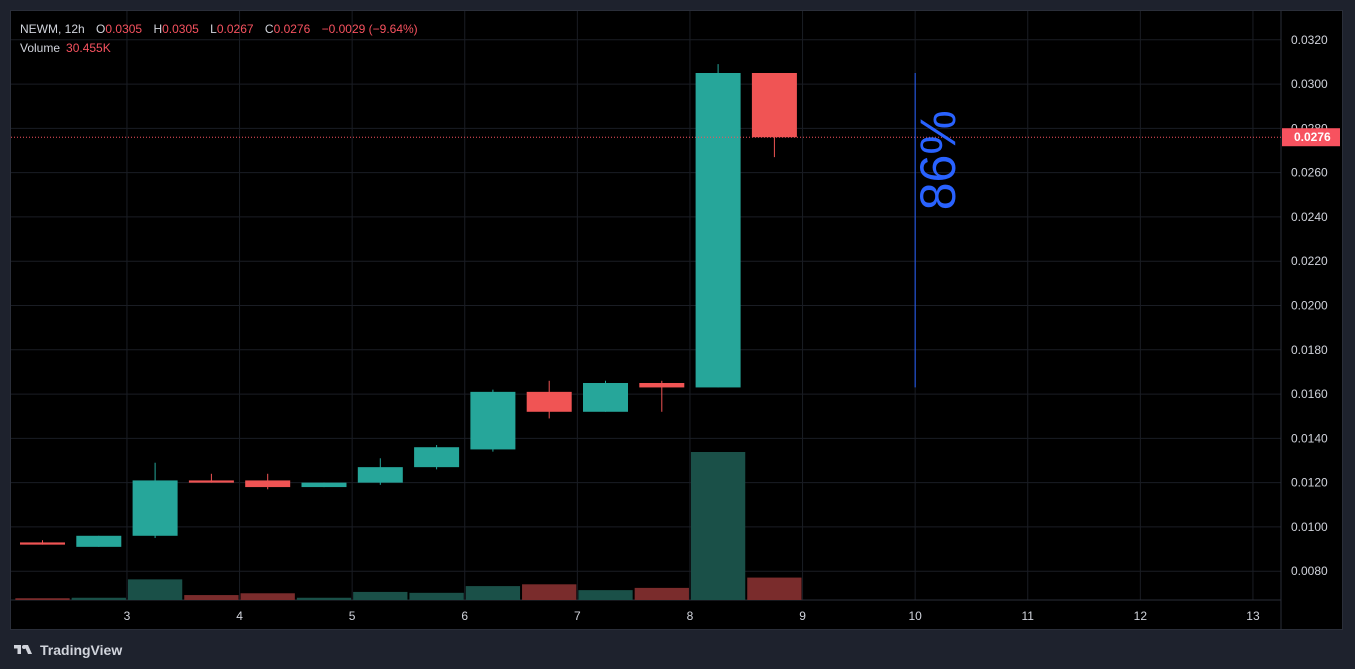  Describe the element at coordinates (1309, 261) in the screenshot. I see `y-tick-label: 0.0220` at that location.